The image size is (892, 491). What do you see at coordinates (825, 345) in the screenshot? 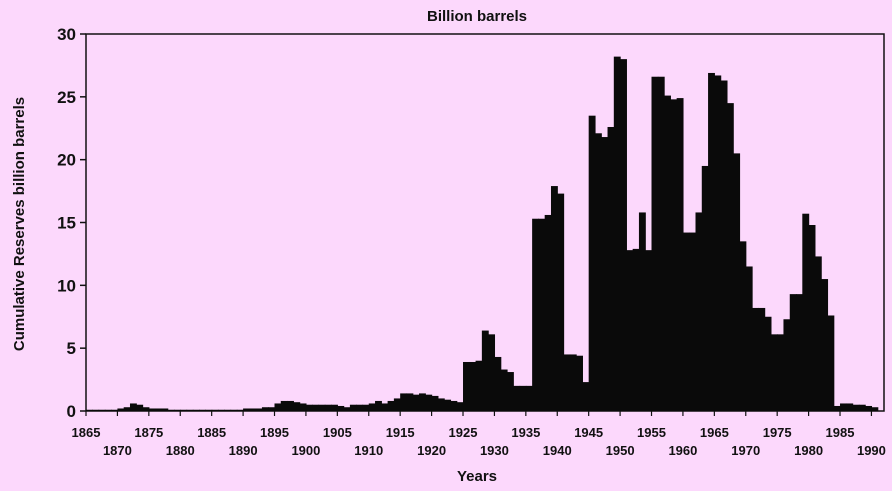
I see `bar-1982` at bounding box center [825, 345].